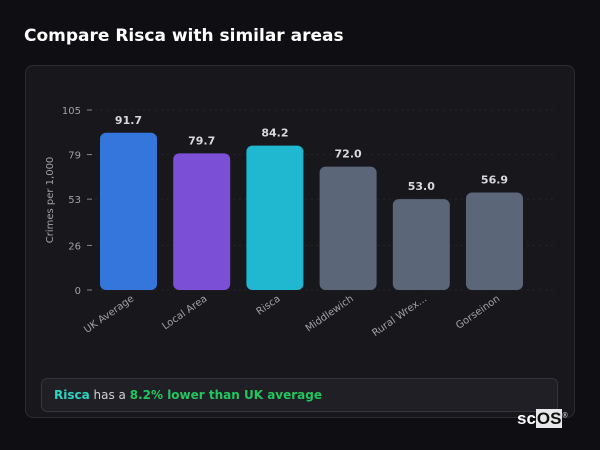  What do you see at coordinates (421, 186) in the screenshot?
I see `data-label: 53.0` at bounding box center [421, 186].